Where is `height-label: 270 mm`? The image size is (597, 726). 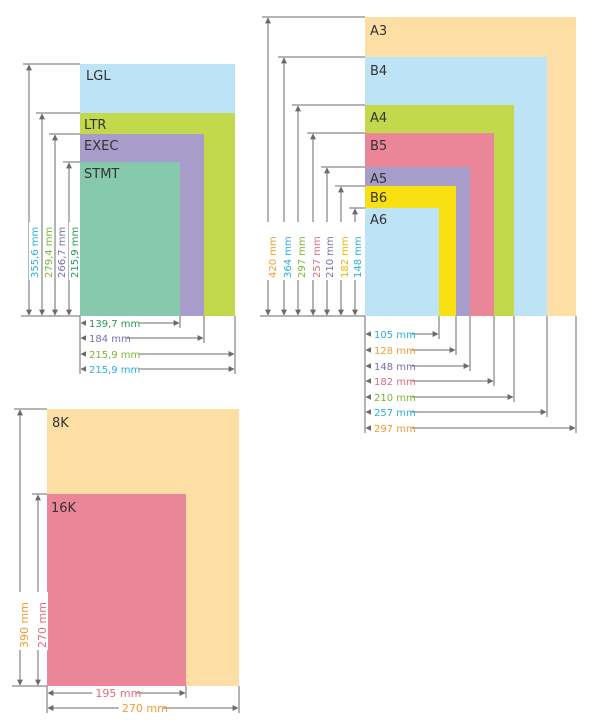
height-label: 270 mm is located at coordinates (42, 625).